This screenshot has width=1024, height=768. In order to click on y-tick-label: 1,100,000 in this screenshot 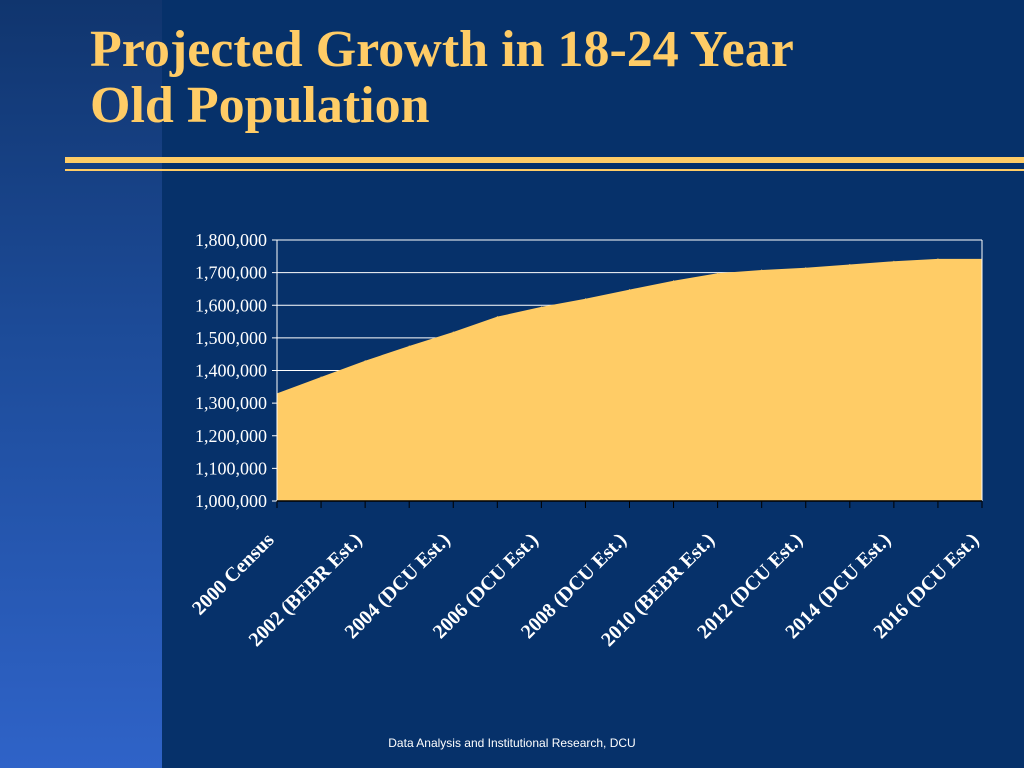, I will do `click(231, 468)`.